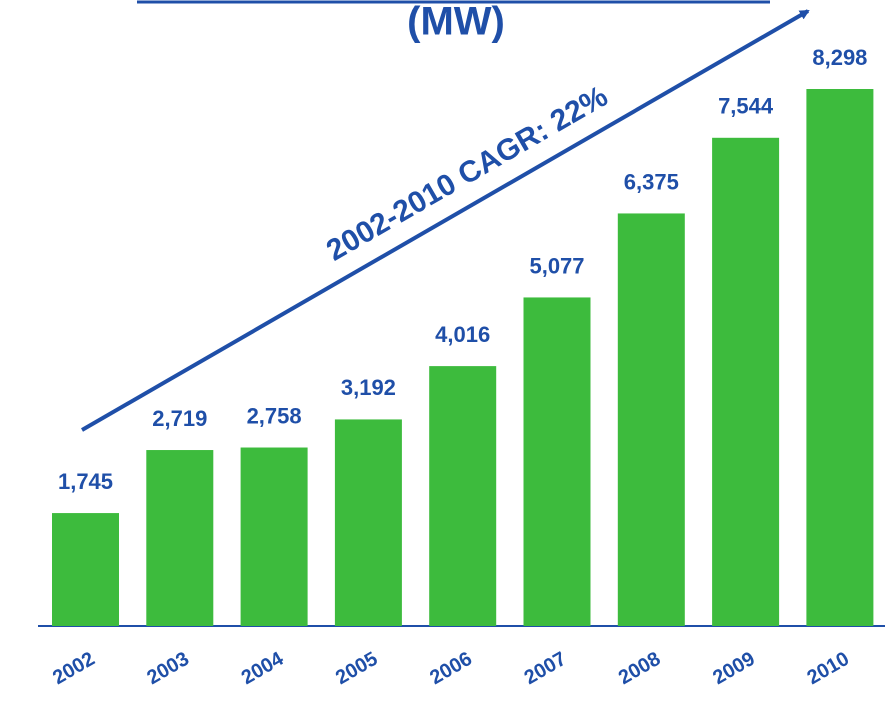 Image resolution: width=885 pixels, height=712 pixels. What do you see at coordinates (179, 418) in the screenshot?
I see `value-label: 2,719` at bounding box center [179, 418].